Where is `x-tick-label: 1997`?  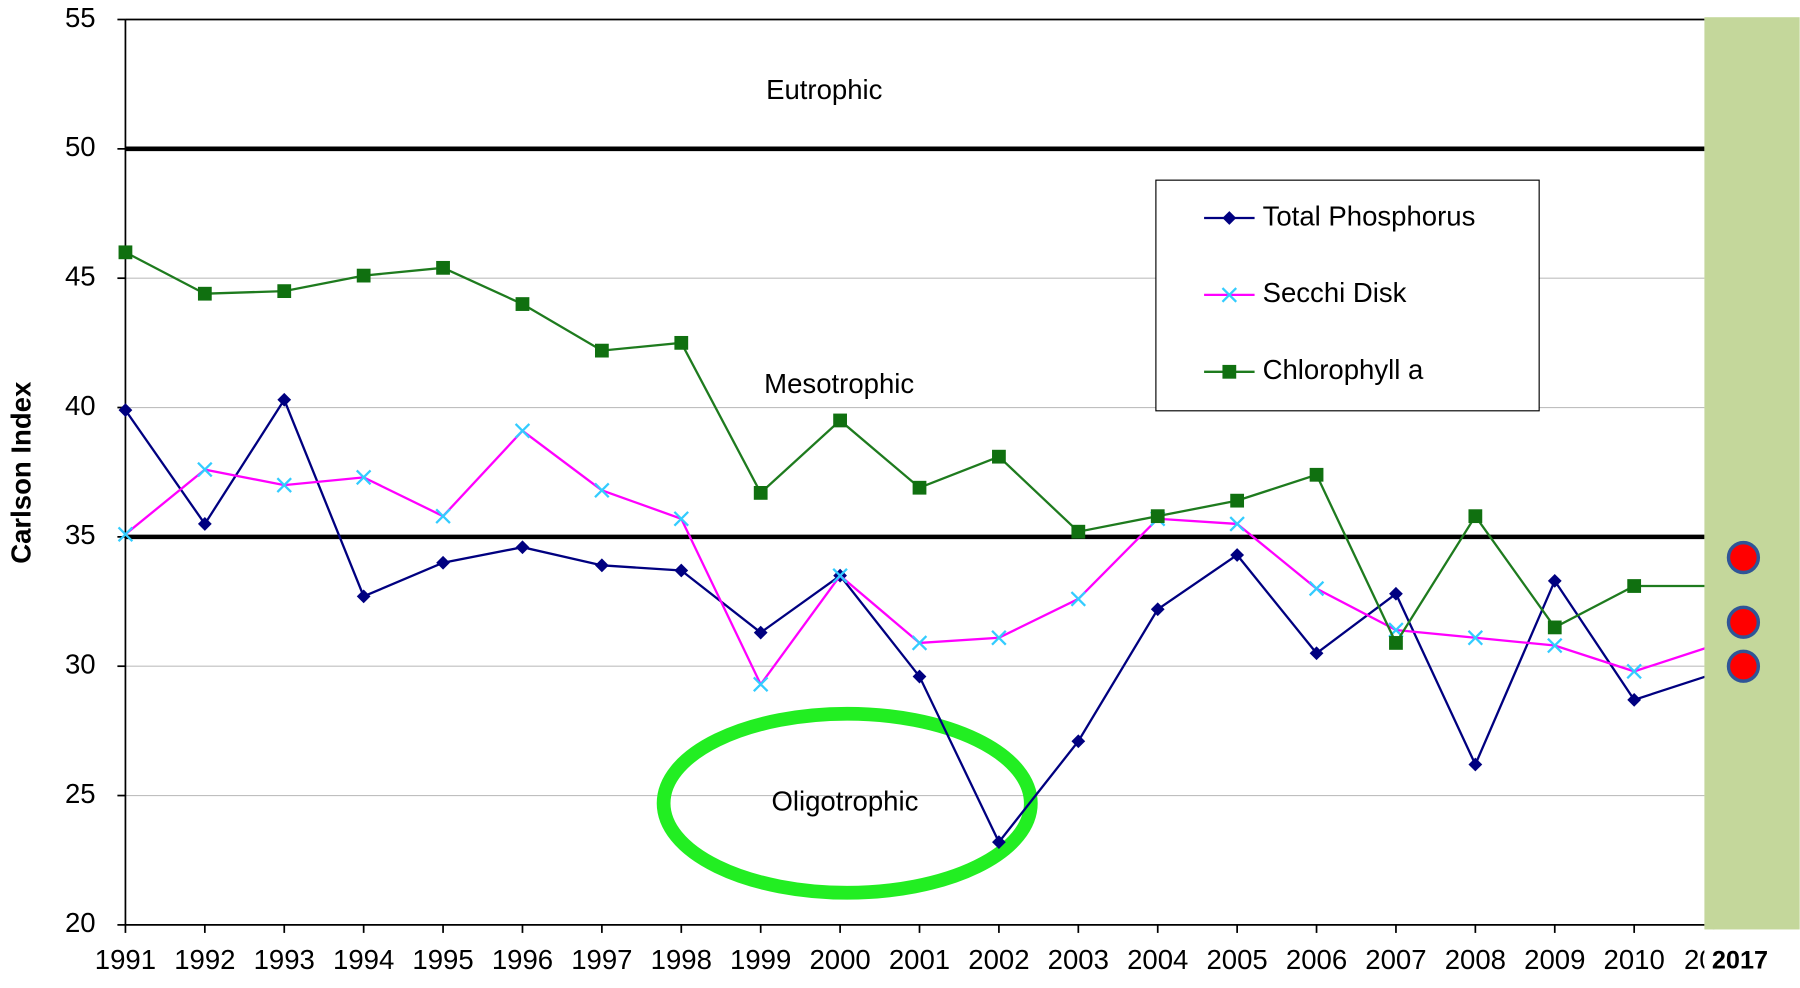 x-tick-label: 1997 is located at coordinates (601, 959).